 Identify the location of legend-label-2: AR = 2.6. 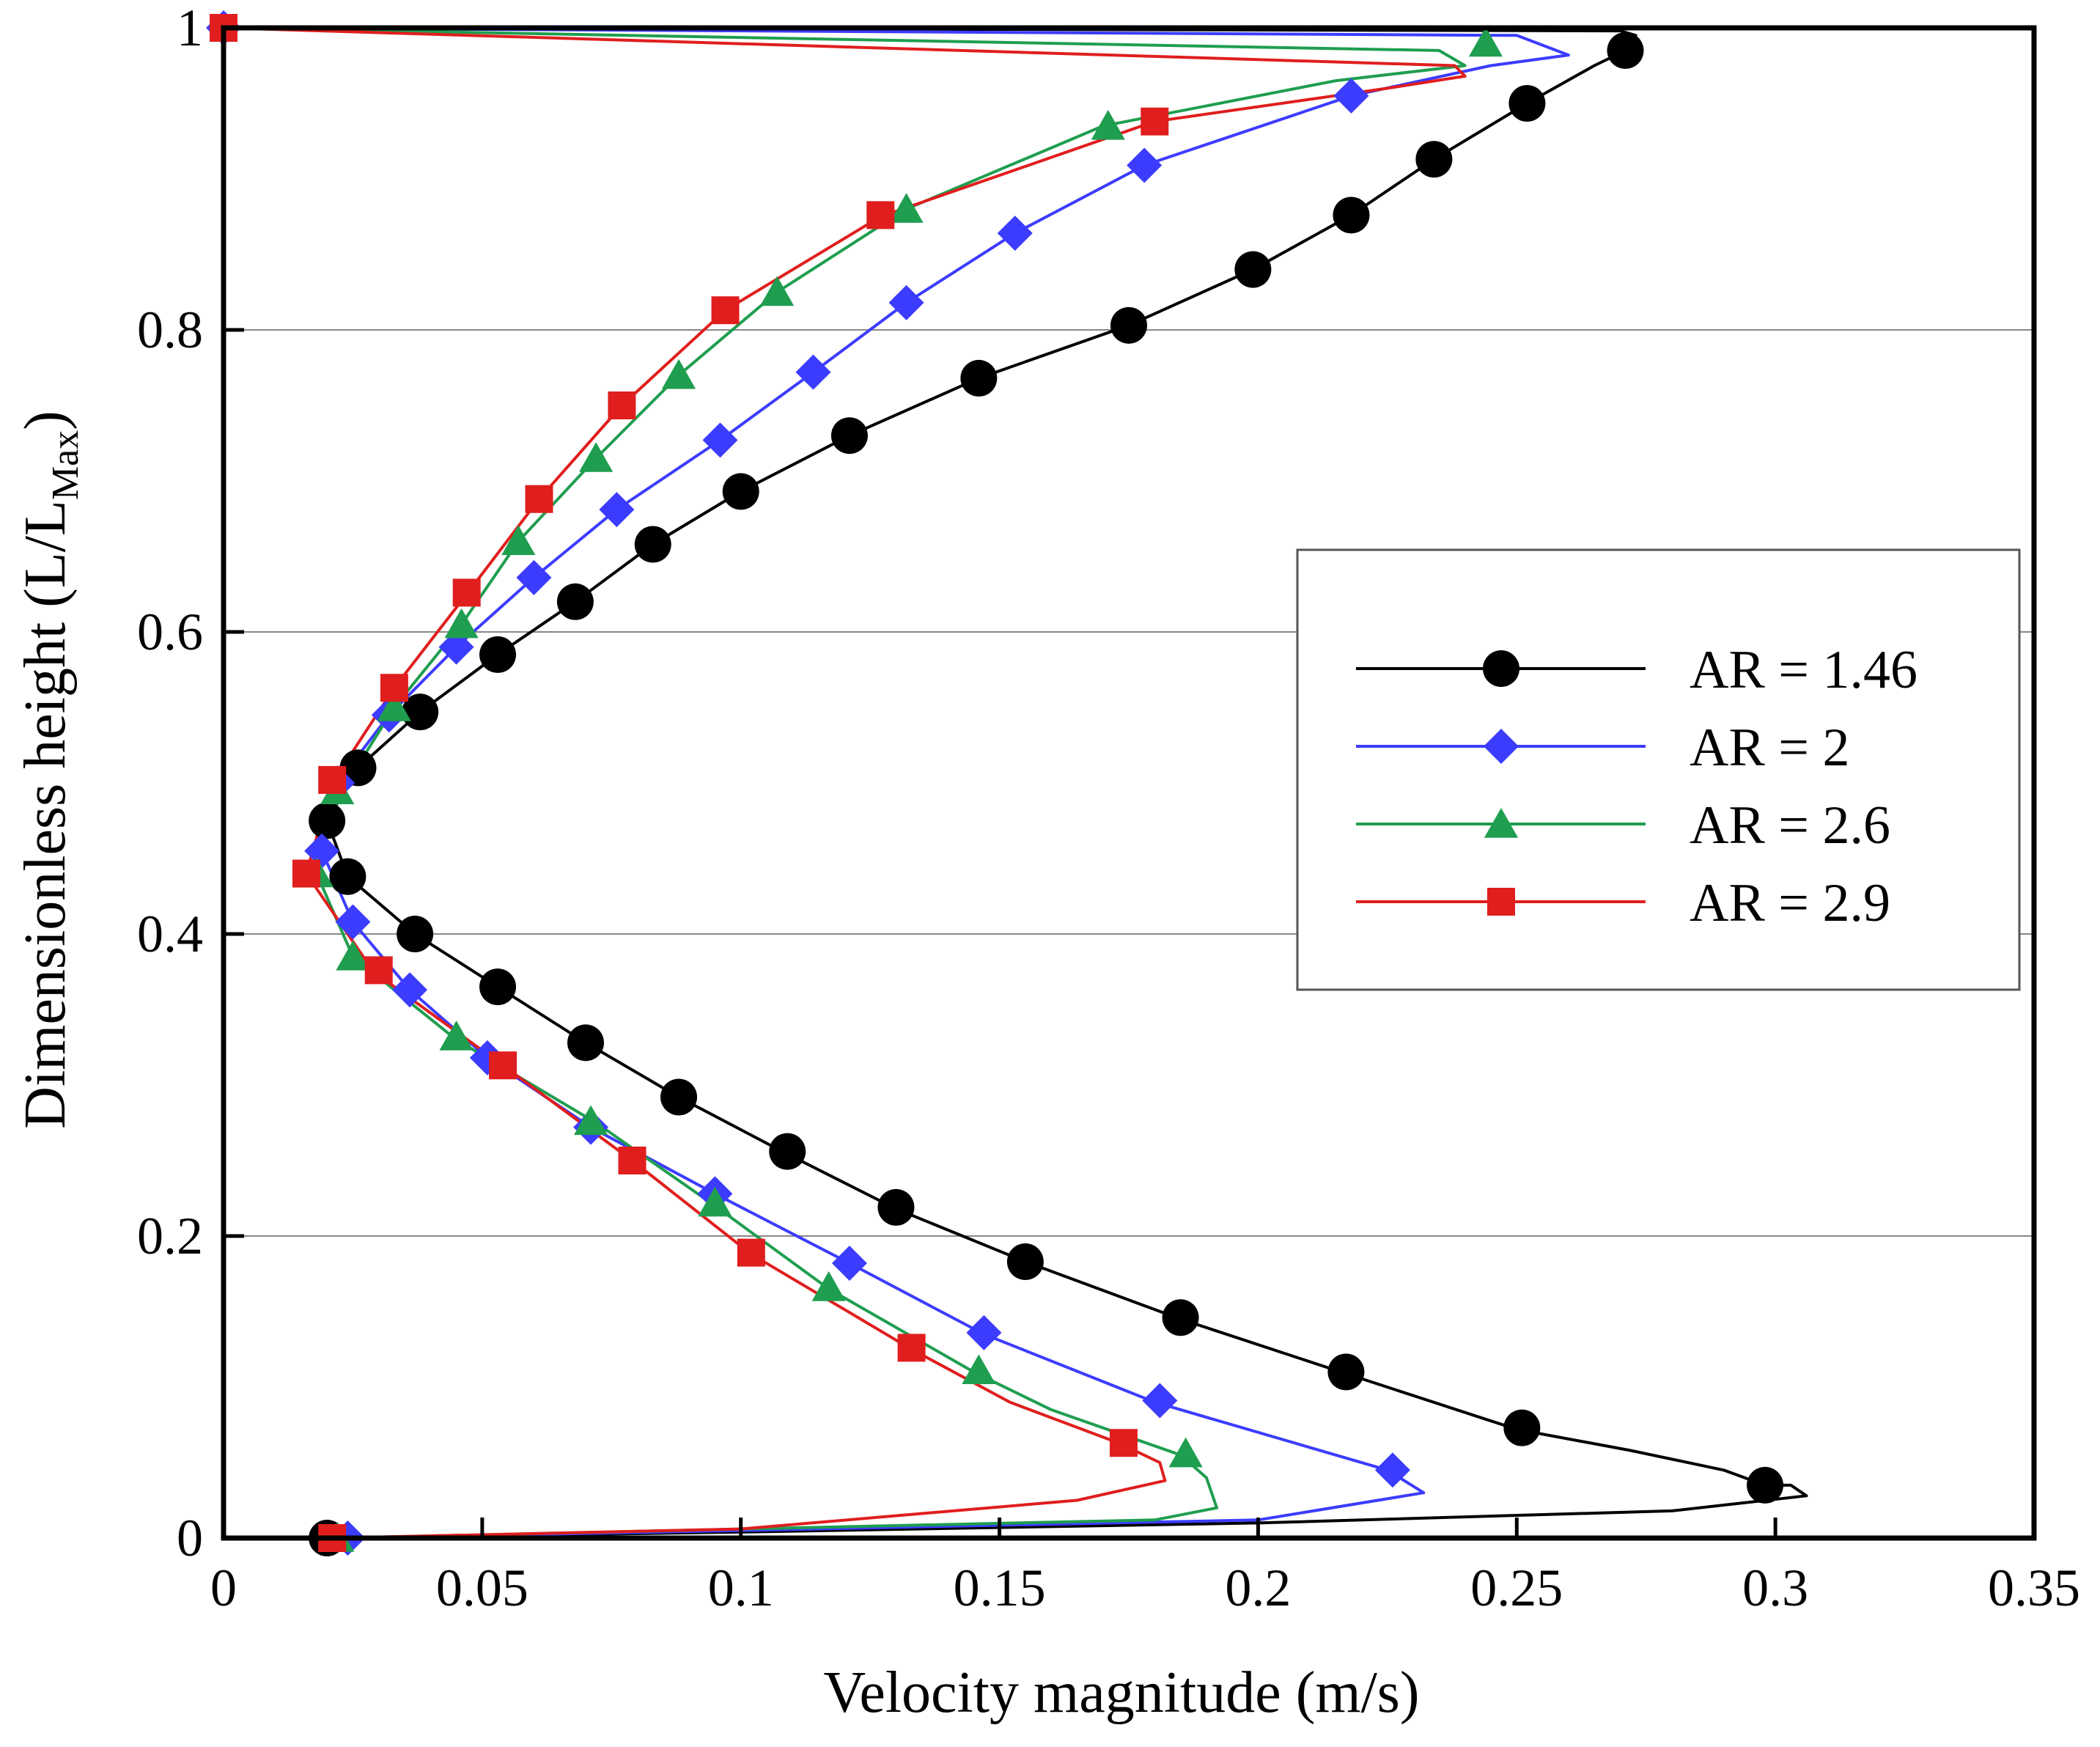
(1790, 826).